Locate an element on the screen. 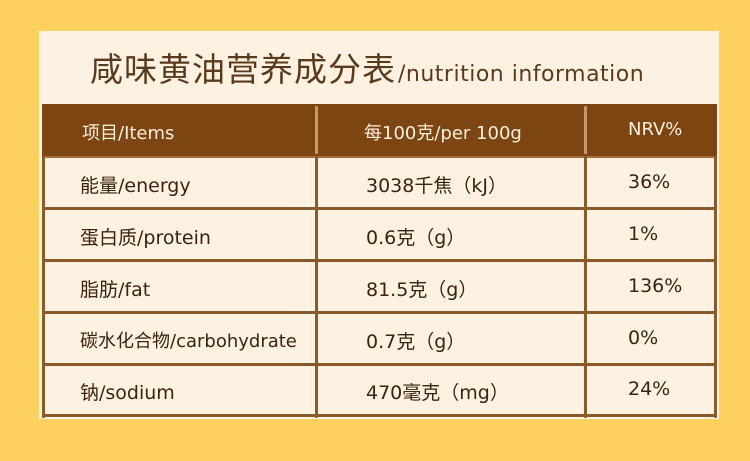 This screenshot has width=750, height=461. row-carbohydrate-nrv: 0% is located at coordinates (643, 338).